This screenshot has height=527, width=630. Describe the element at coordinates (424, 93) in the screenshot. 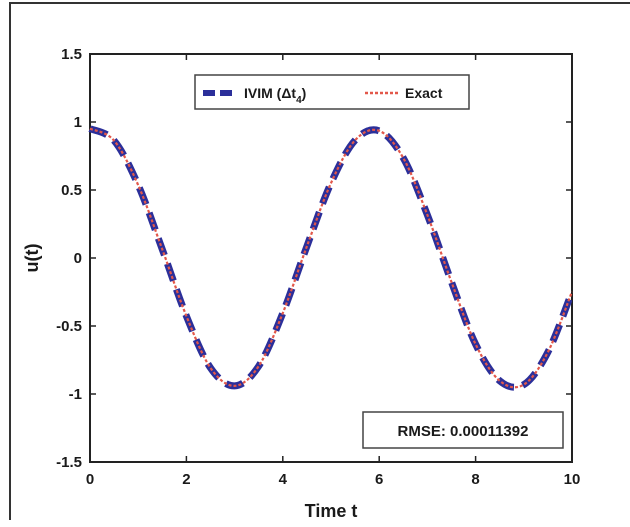

I see `legend-label-exact: Exact` at that location.